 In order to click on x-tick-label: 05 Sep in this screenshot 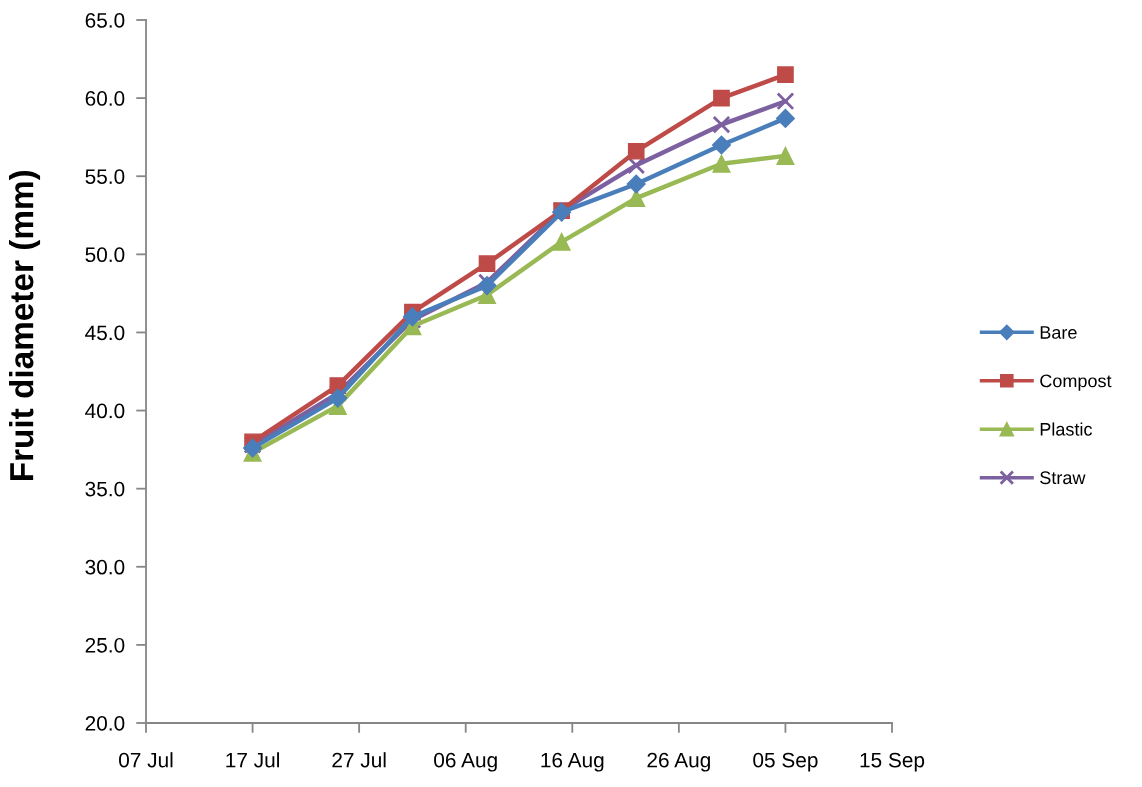, I will do `click(785, 762)`.